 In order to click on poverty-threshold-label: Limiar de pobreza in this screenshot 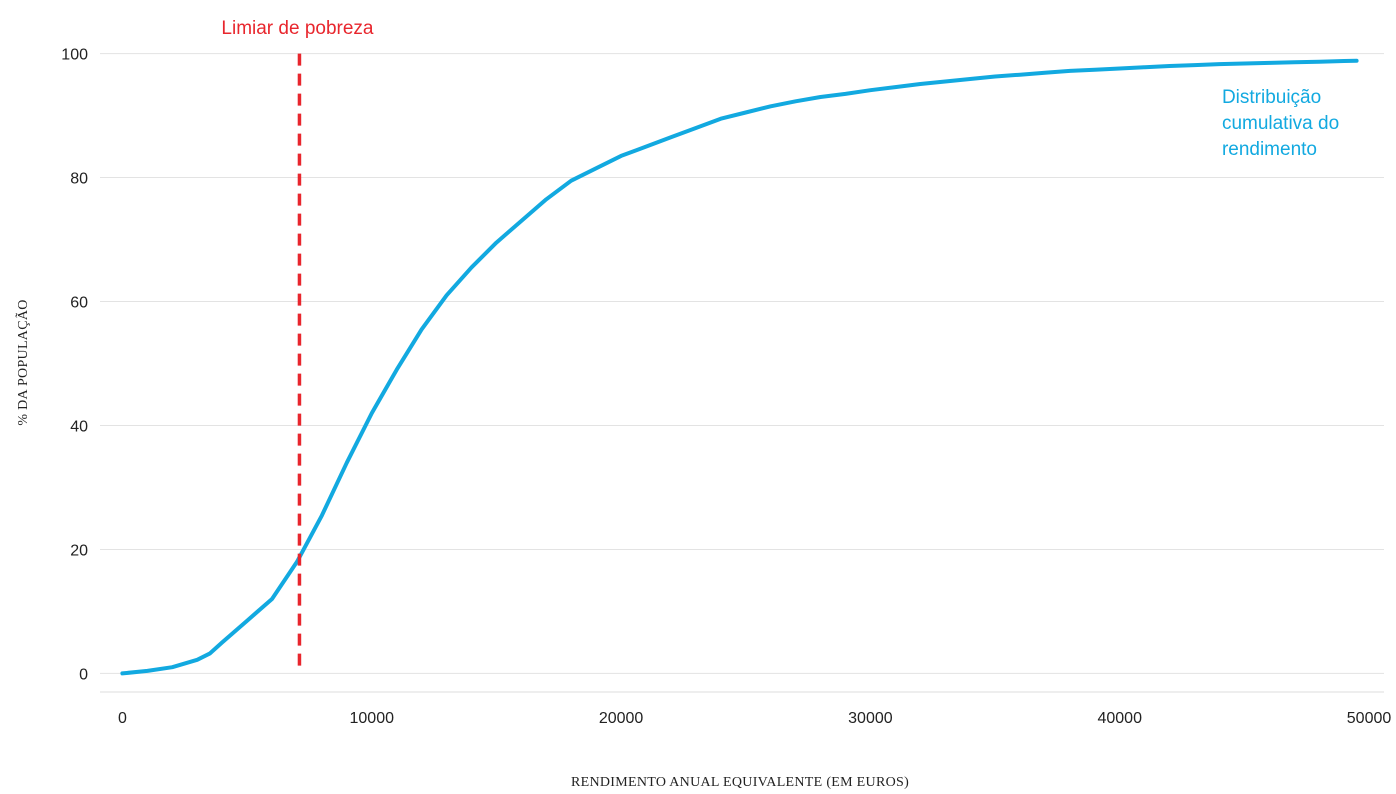, I will do `click(297, 28)`.